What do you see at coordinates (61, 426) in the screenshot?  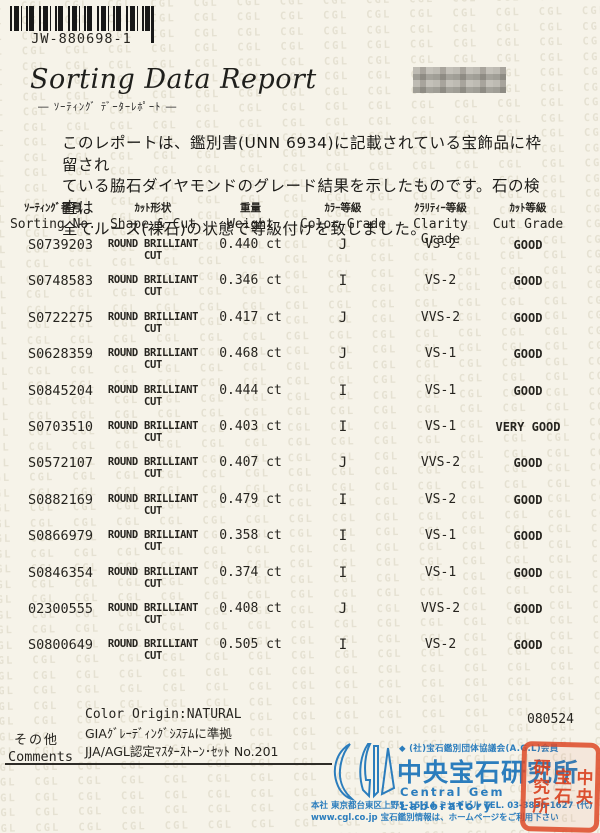 I see `cell-sorting-no: S0703510` at bounding box center [61, 426].